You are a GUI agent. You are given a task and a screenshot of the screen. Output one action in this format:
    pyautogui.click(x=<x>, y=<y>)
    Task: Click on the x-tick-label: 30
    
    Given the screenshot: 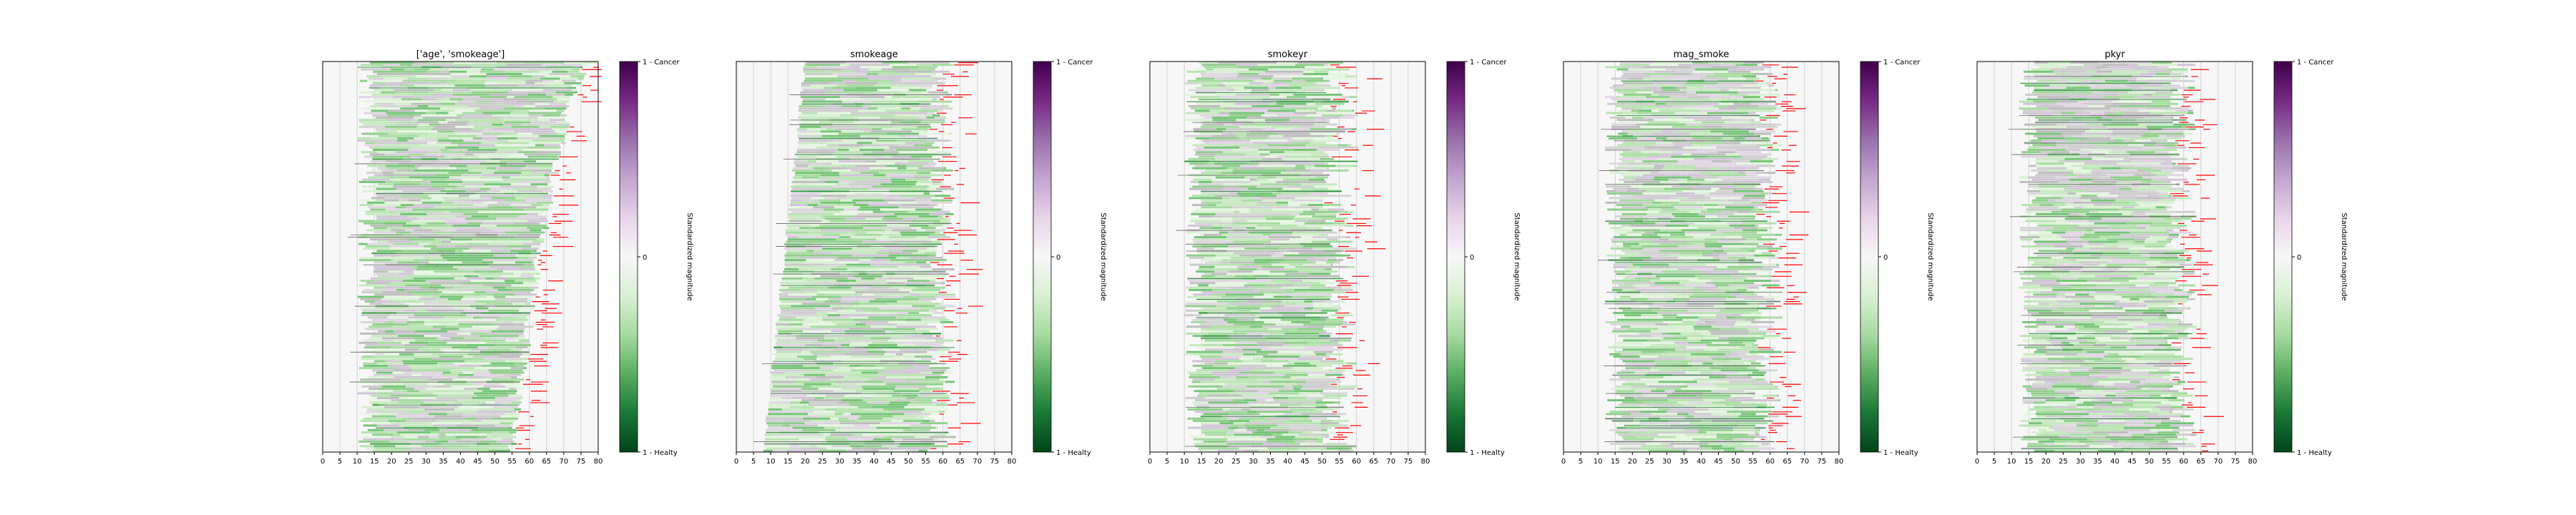 What is the action you would take?
    pyautogui.click(x=839, y=462)
    